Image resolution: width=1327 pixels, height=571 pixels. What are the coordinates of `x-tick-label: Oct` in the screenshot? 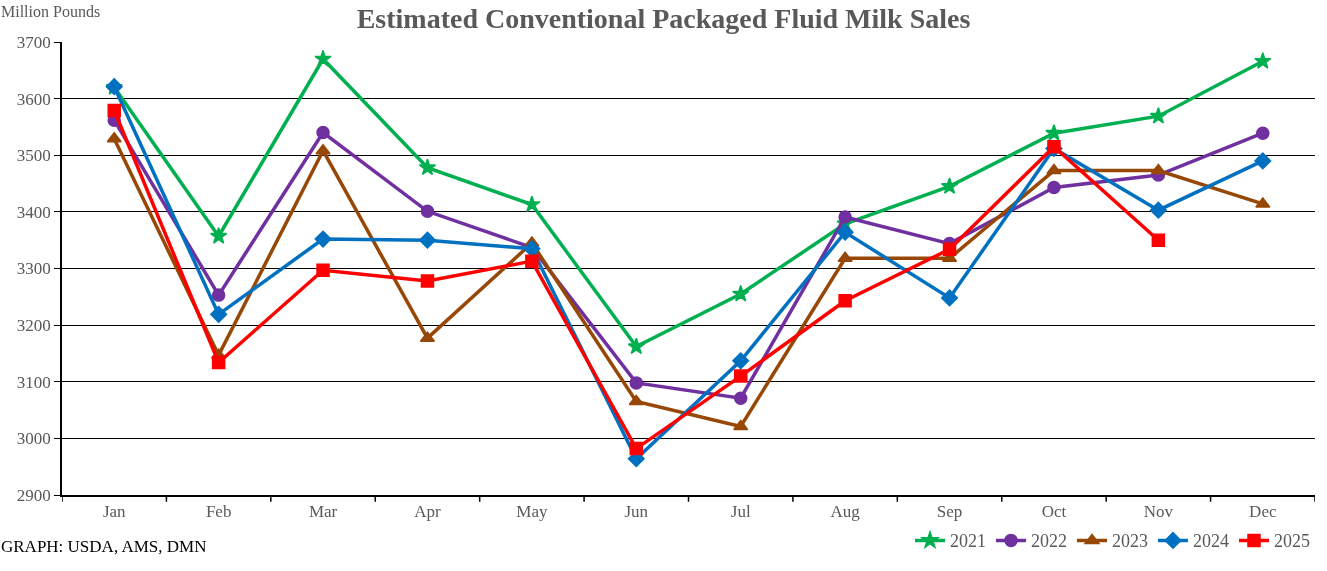 It's located at (1054, 512).